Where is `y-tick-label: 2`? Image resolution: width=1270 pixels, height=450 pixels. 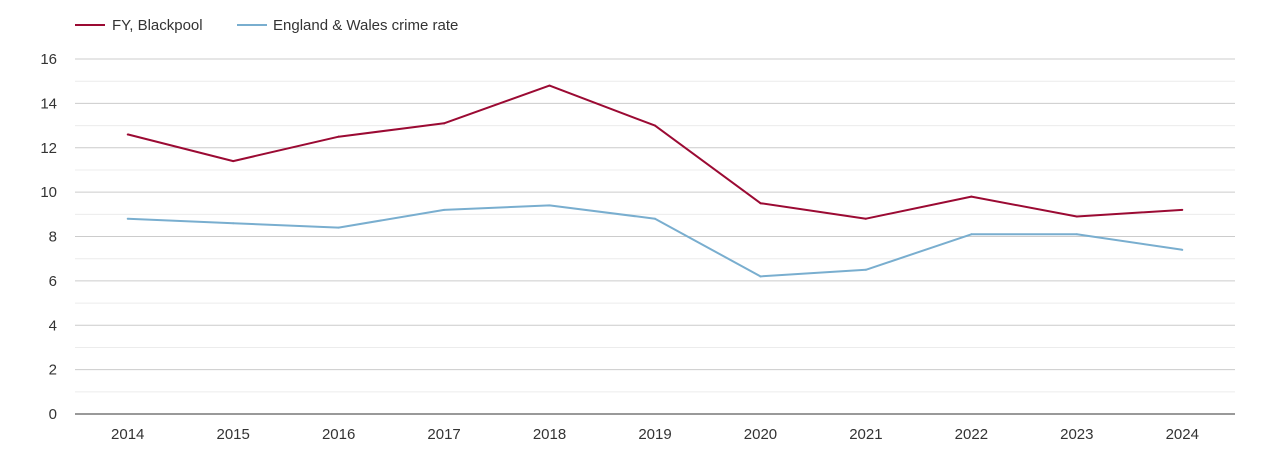 y-tick-label: 2 is located at coordinates (53, 370).